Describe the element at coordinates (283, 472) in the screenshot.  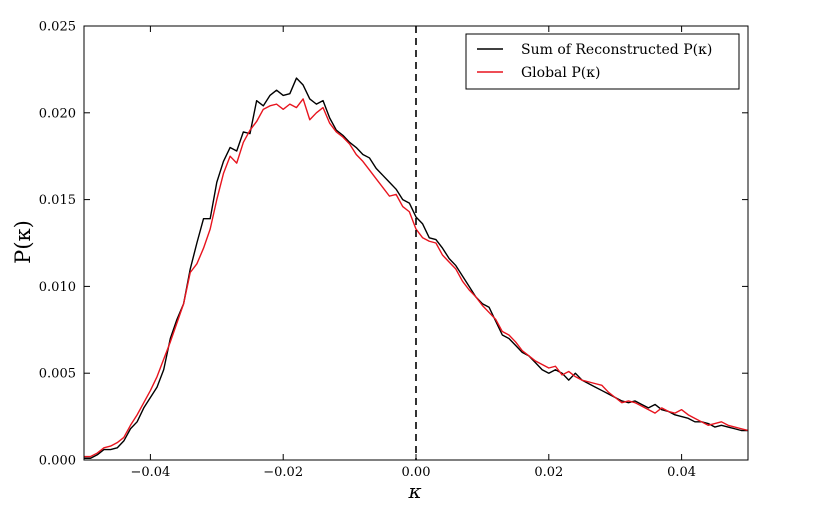
I see `x-tick-label: −0.02` at that location.